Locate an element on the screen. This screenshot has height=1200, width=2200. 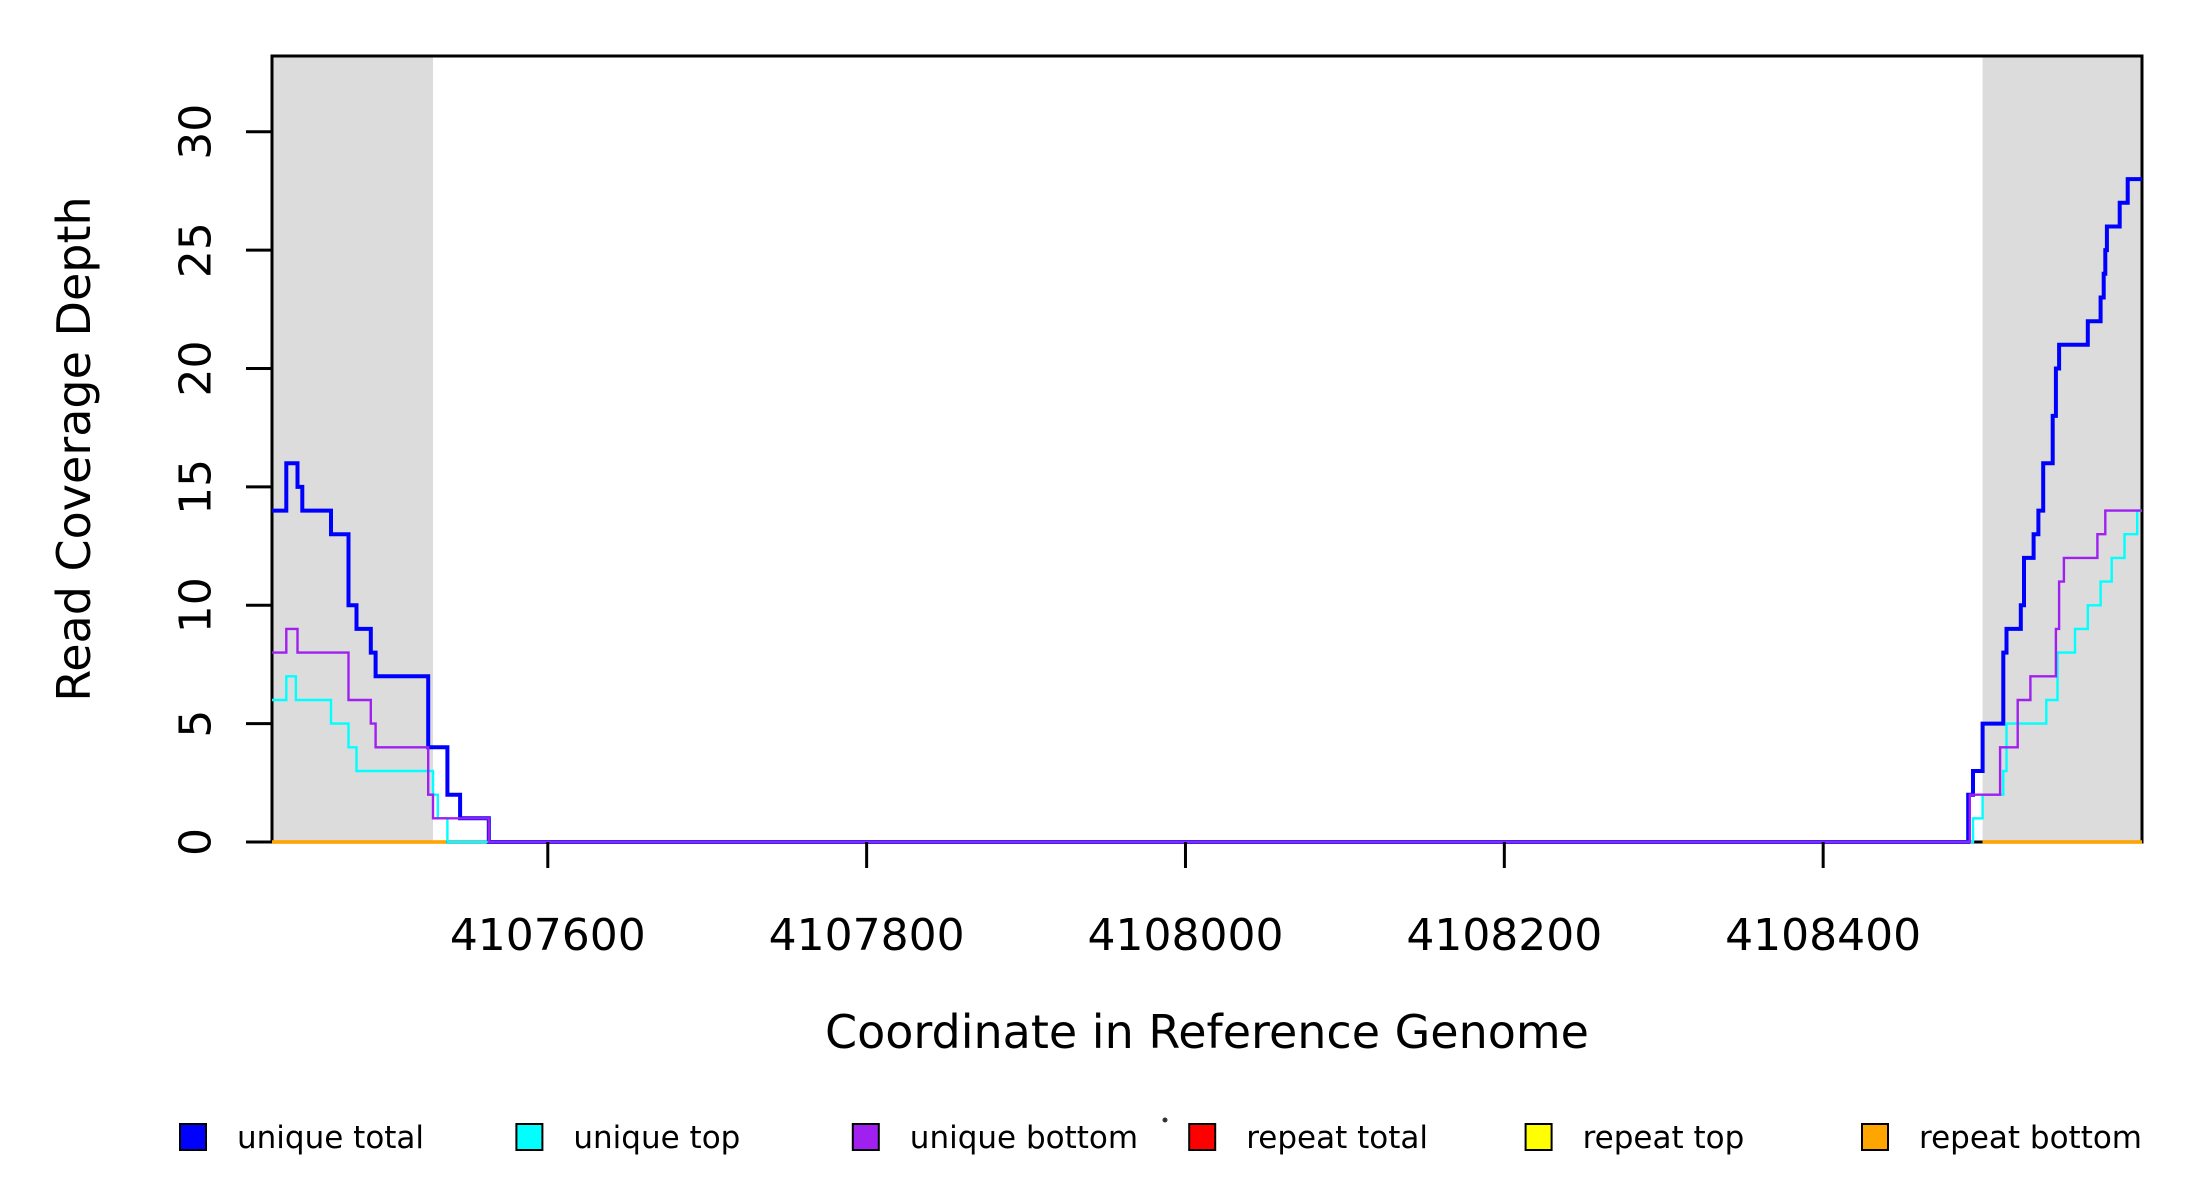
shaded-band-right-flank is located at coordinates (2062, 449).